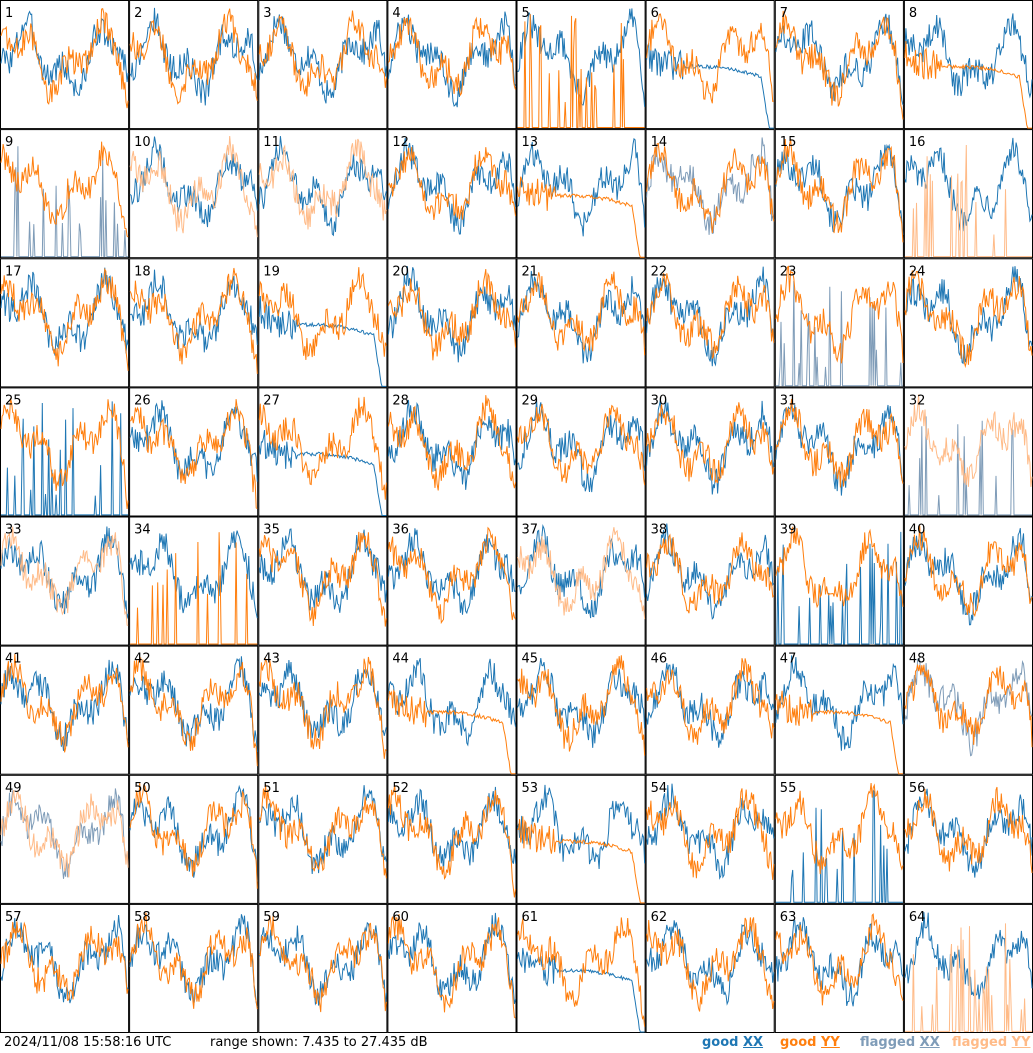 The image size is (1033, 1053). I want to click on panel-label: 52, so click(400, 788).